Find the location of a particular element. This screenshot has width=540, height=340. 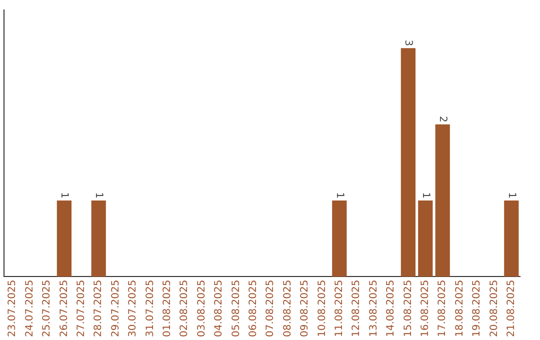

x-tick-label: 27.07.2025 is located at coordinates (81, 309).